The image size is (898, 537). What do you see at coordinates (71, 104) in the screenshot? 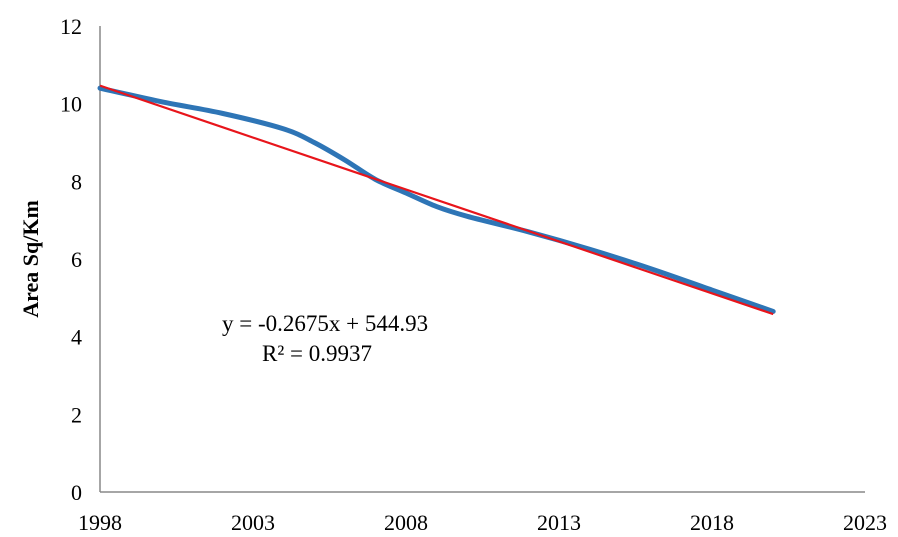
I see `y-tick-label: 10` at bounding box center [71, 104].